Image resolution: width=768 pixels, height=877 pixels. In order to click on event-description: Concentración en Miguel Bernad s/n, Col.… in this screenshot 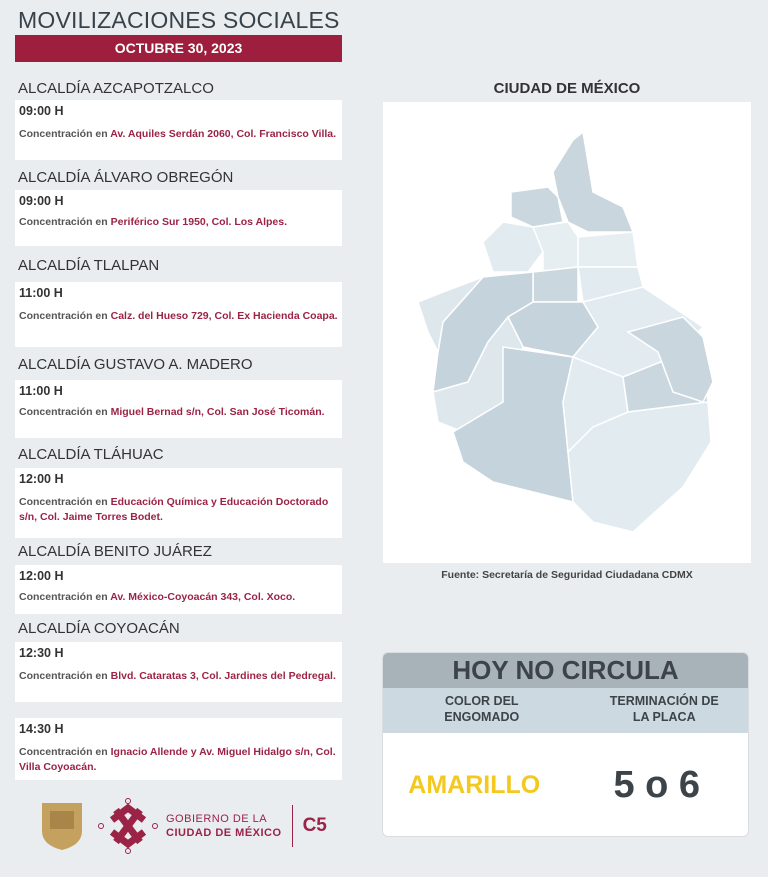, I will do `click(178, 412)`.